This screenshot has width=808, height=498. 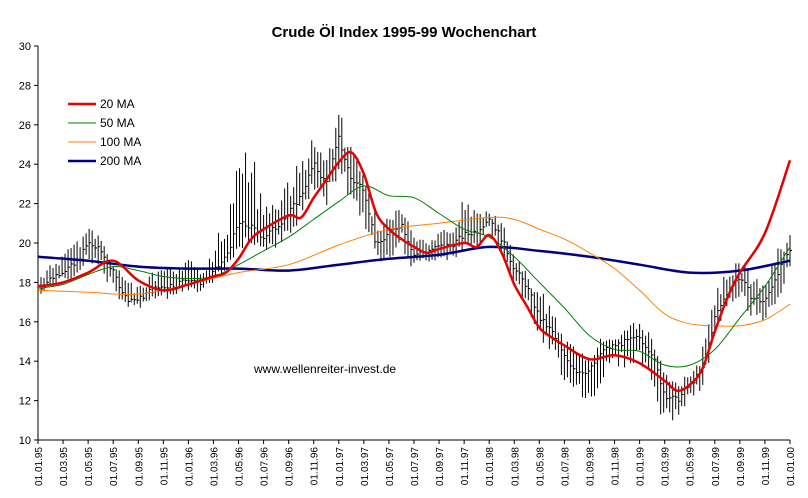 What do you see at coordinates (641, 466) in the screenshot?
I see `x-tick-label: 01.01.99` at bounding box center [641, 466].